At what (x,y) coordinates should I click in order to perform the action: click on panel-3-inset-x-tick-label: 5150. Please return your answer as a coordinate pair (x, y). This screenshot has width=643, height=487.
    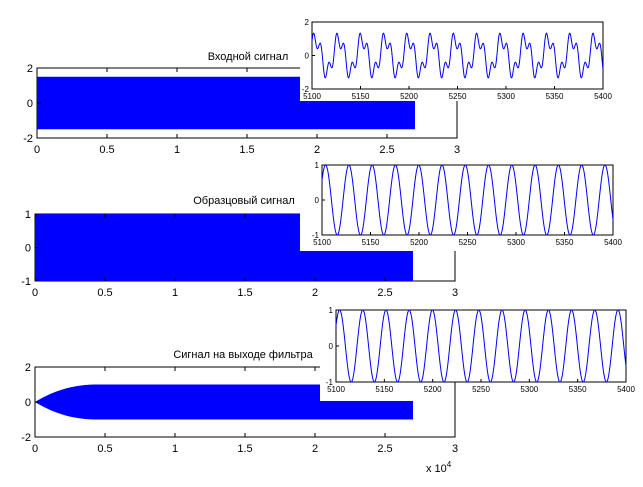
    Looking at the image, I should click on (384, 389).